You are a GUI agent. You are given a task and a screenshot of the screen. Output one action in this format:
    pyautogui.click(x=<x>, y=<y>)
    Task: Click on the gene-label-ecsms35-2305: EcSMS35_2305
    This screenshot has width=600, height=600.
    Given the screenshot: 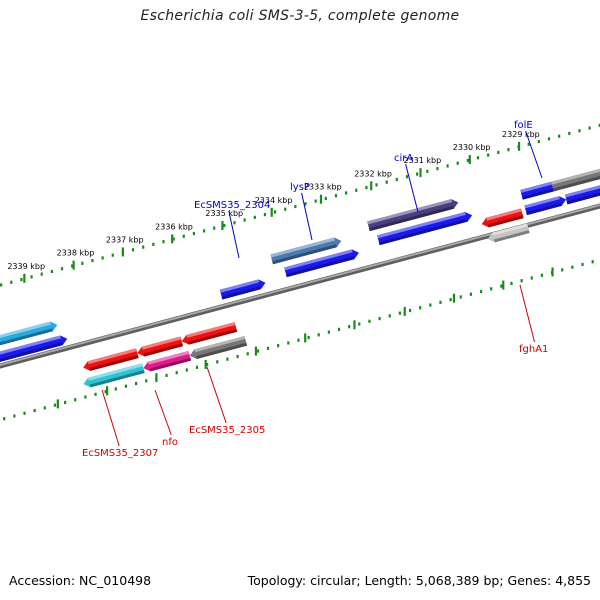 What is the action you would take?
    pyautogui.click(x=227, y=430)
    